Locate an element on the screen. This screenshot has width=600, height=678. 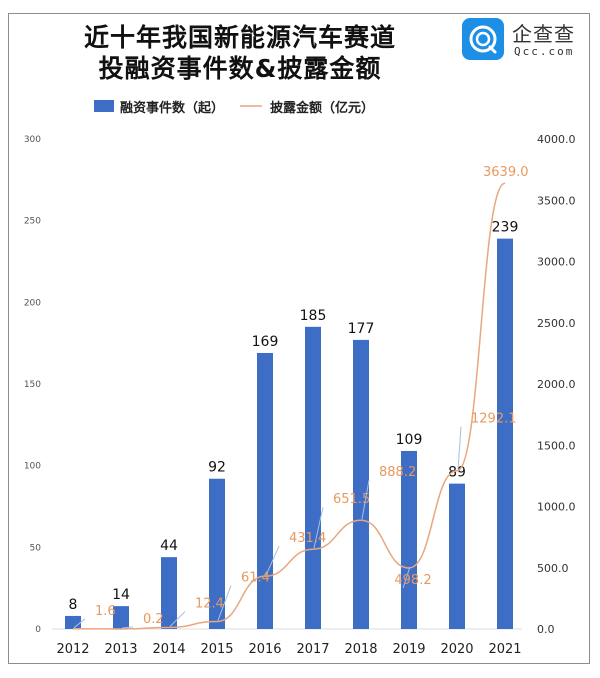
bar-value-label: 109 is located at coordinates (409, 440).